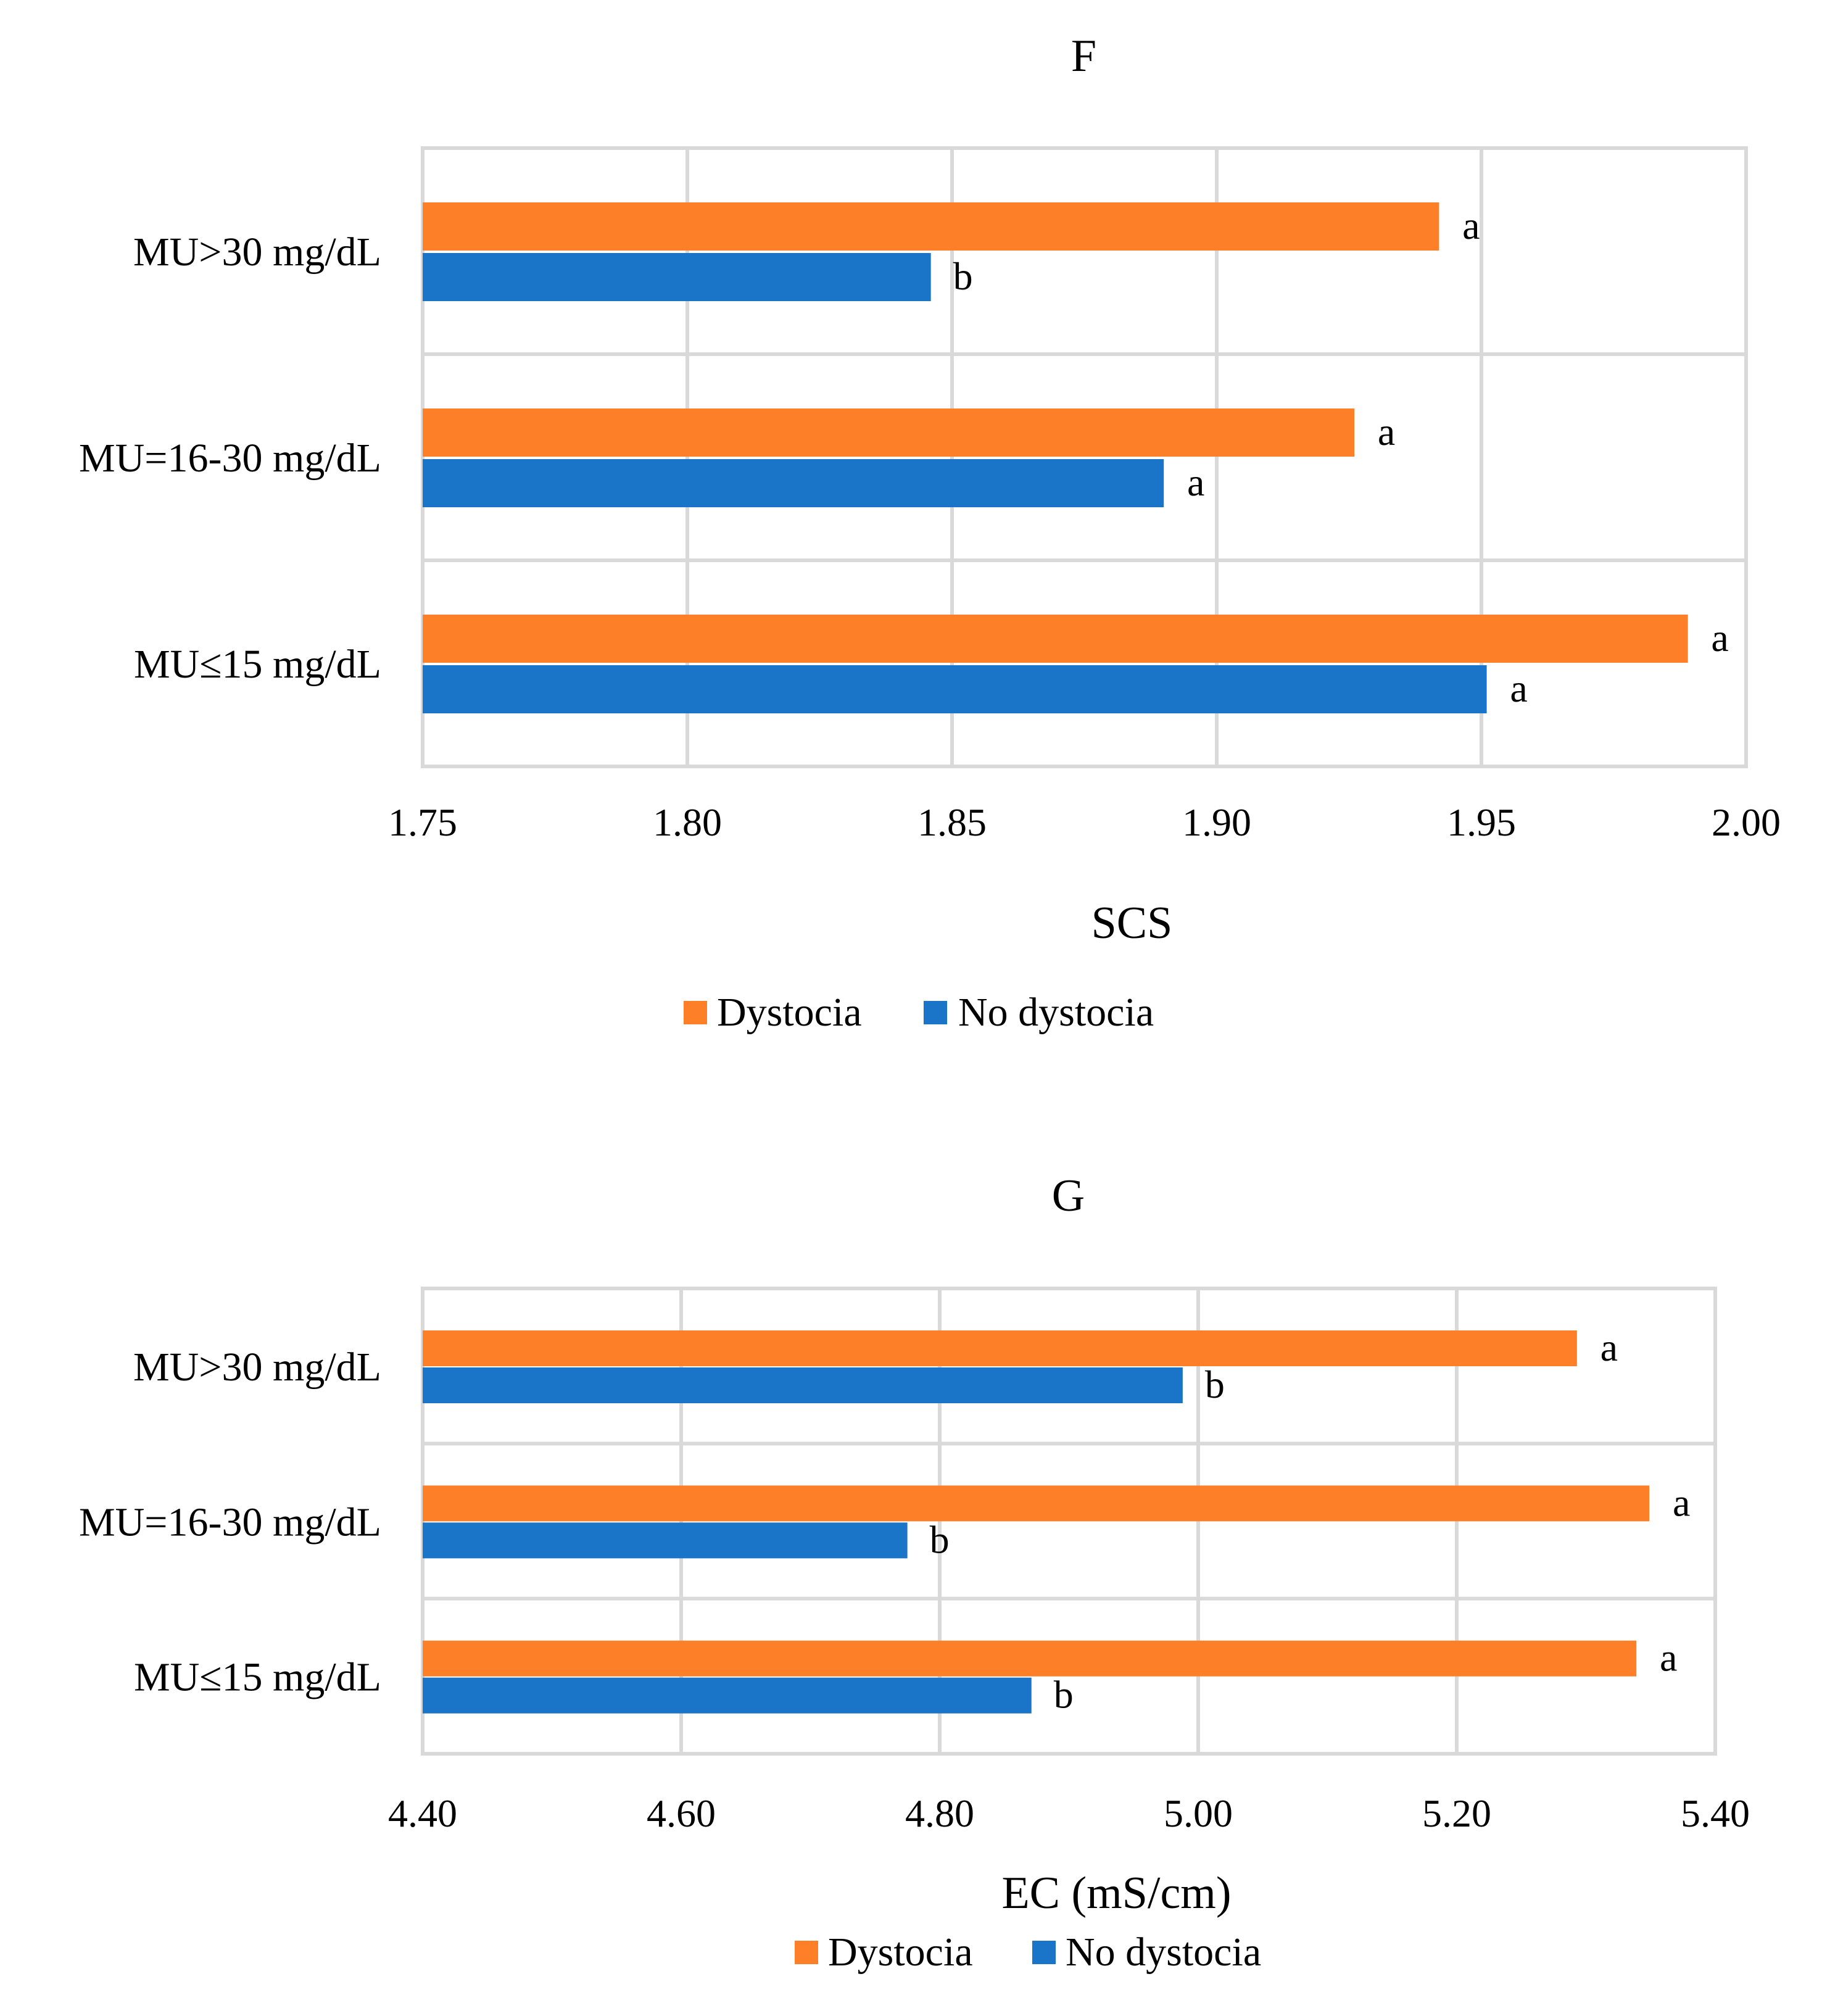  What do you see at coordinates (422, 1813) in the screenshot?
I see `x-tick-label: 4.40` at bounding box center [422, 1813].